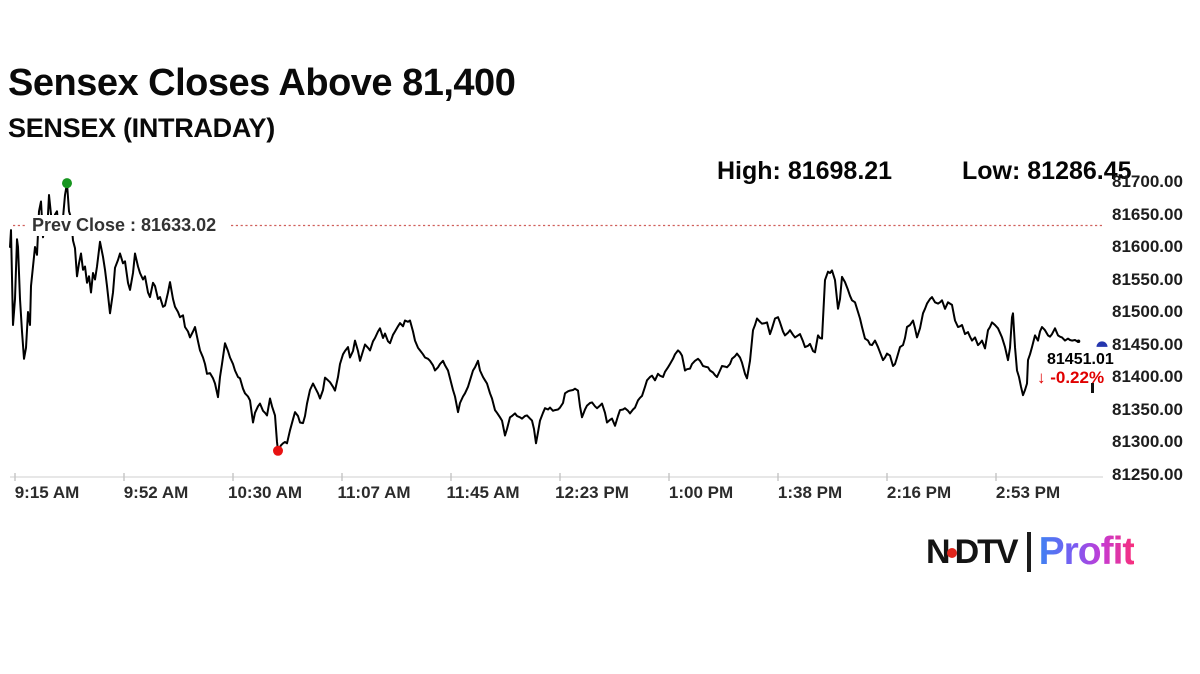  What do you see at coordinates (141, 128) in the screenshot?
I see `chart-title: SENSEX (INTRADAY)` at bounding box center [141, 128].